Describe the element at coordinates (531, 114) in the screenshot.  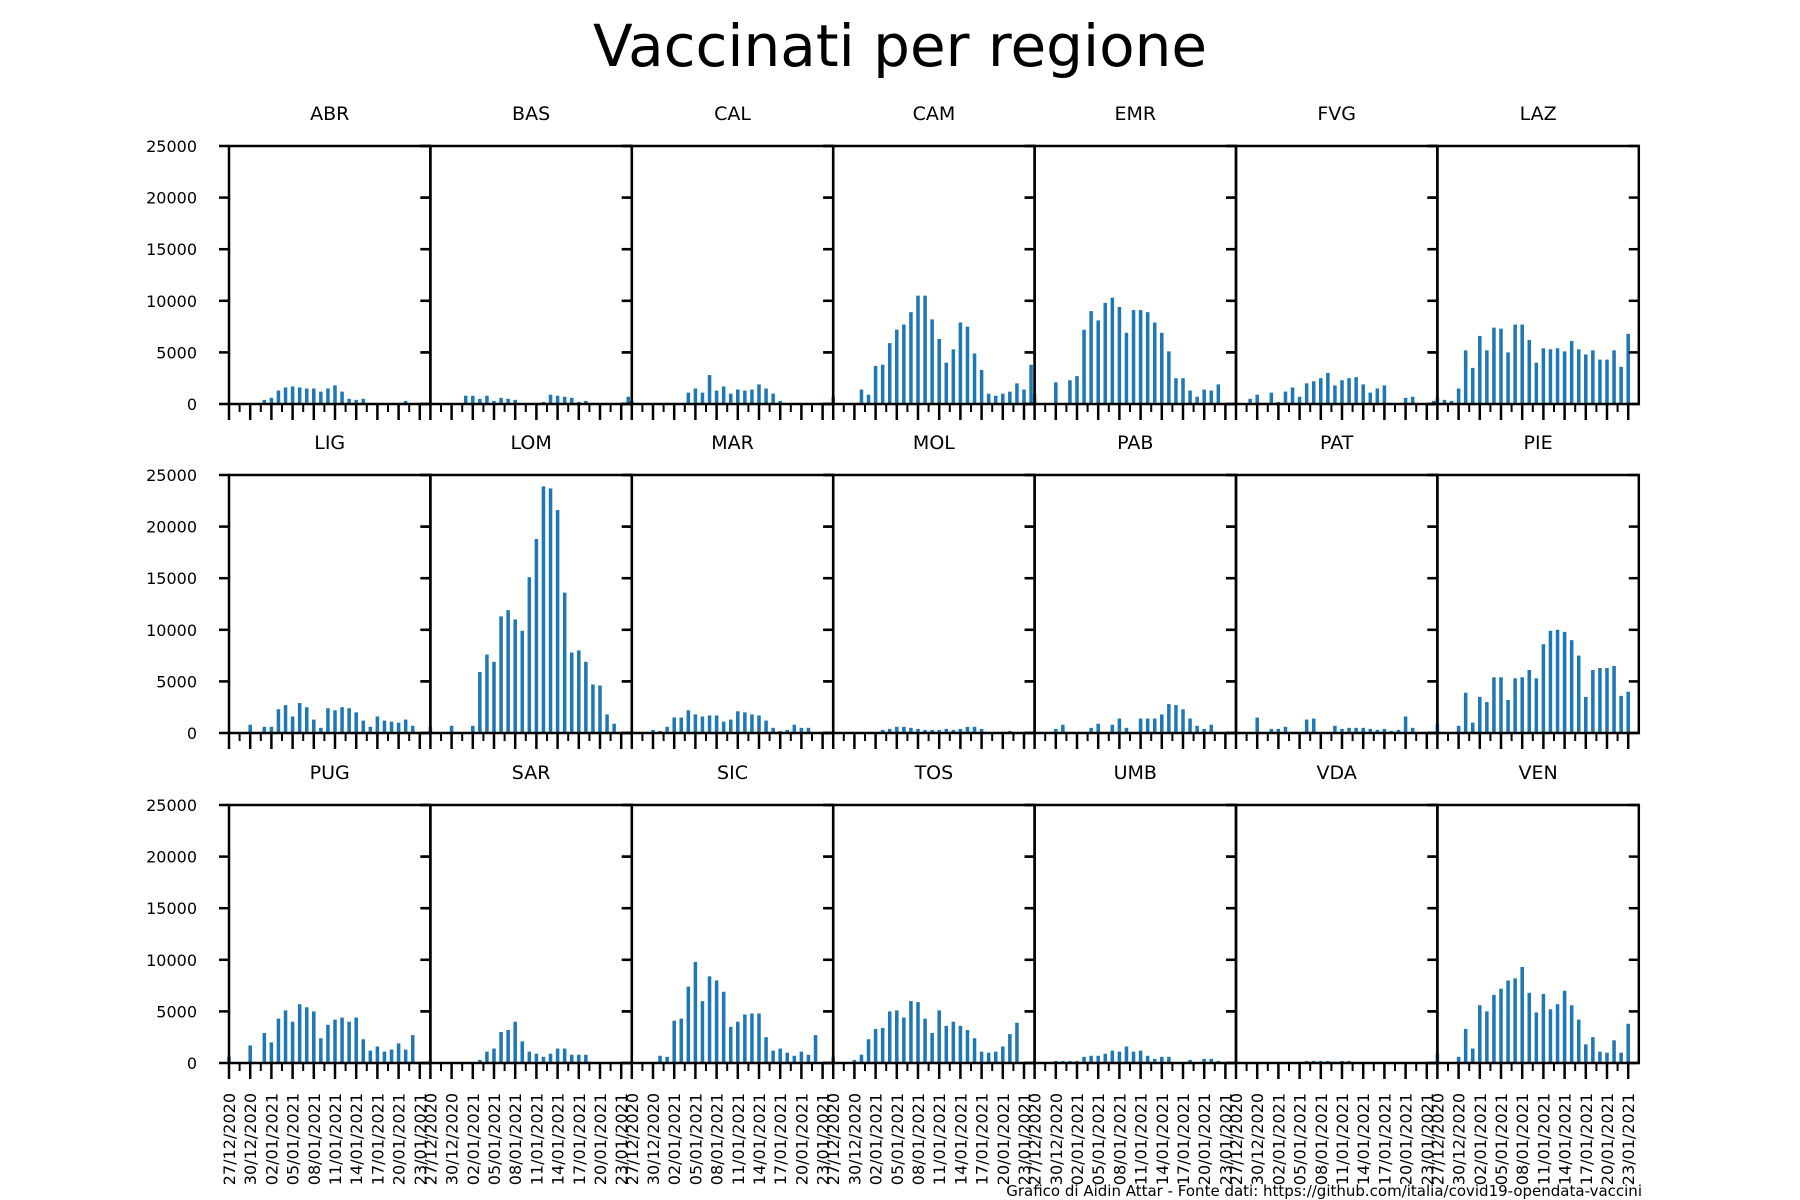
I see `panel-title: BAS` at that location.